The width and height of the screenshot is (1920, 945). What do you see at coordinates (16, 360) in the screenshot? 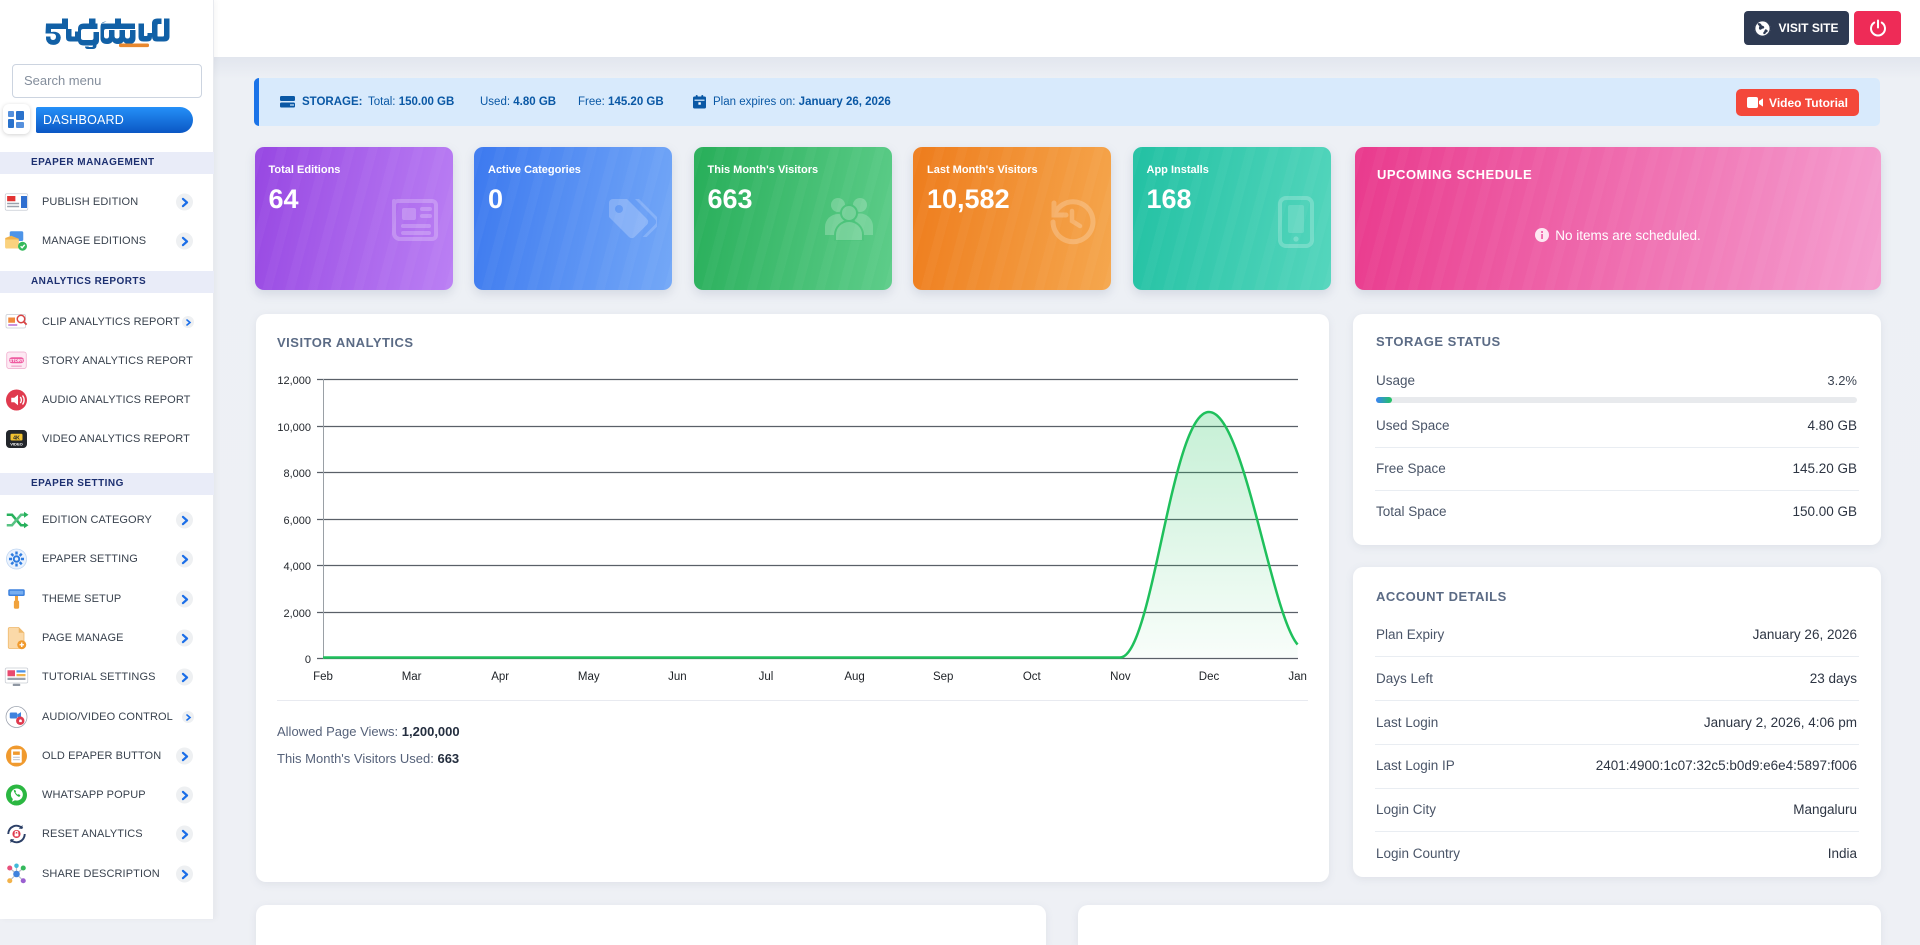
I see `svg-text: STORY` at bounding box center [16, 360].